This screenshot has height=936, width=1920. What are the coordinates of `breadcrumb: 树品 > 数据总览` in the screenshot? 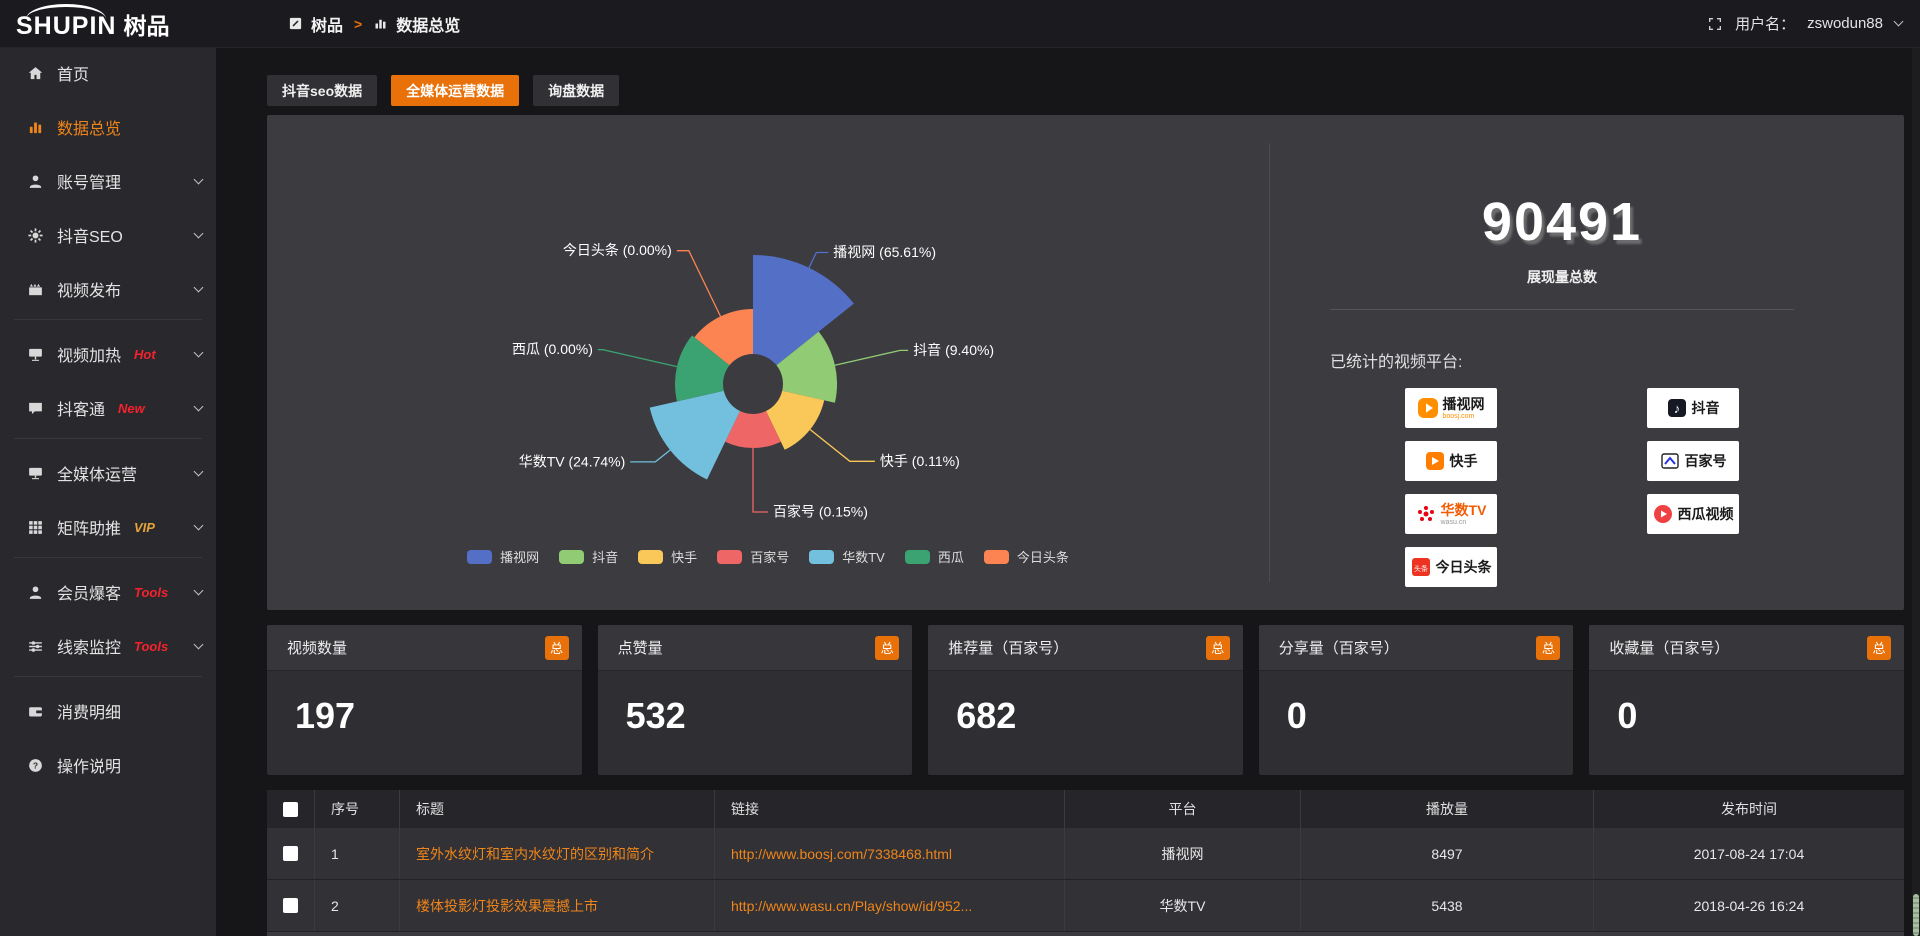 It's located at (374, 24).